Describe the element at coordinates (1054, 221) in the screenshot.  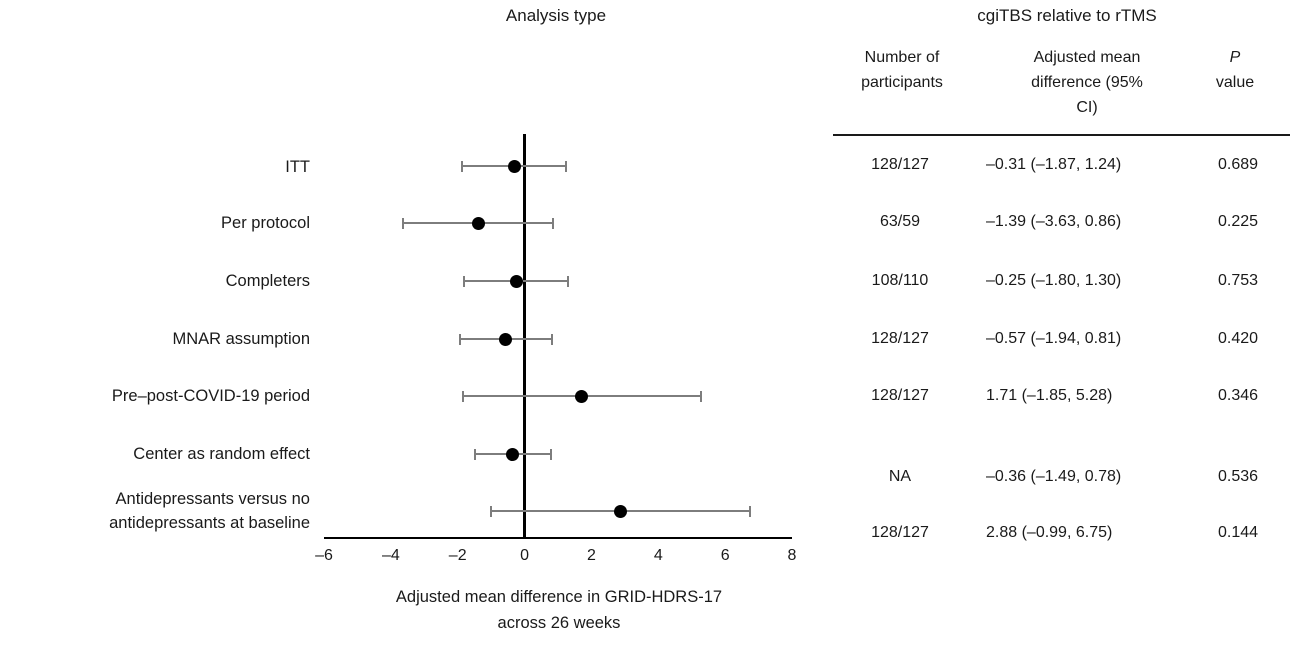
I see `difference-cell: –1.39 (–3.63, 0.86)` at that location.